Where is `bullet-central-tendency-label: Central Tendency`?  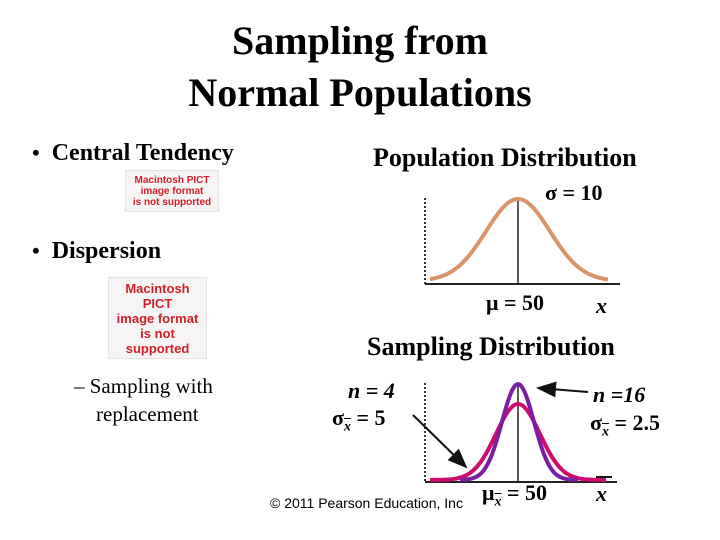
bullet-central-tendency-label: Central Tendency is located at coordinates (142, 153).